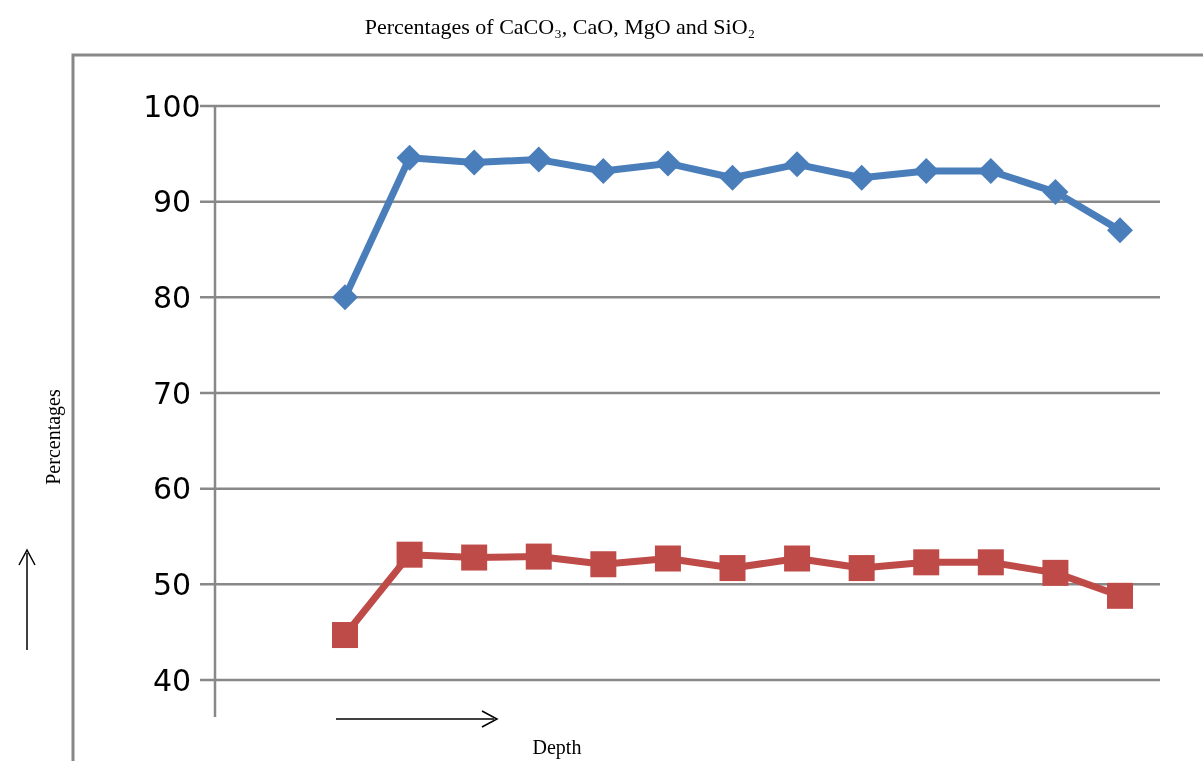 The height and width of the screenshot is (761, 1203). Describe the element at coordinates (557, 747) in the screenshot. I see `x-axis-title: Depth` at that location.